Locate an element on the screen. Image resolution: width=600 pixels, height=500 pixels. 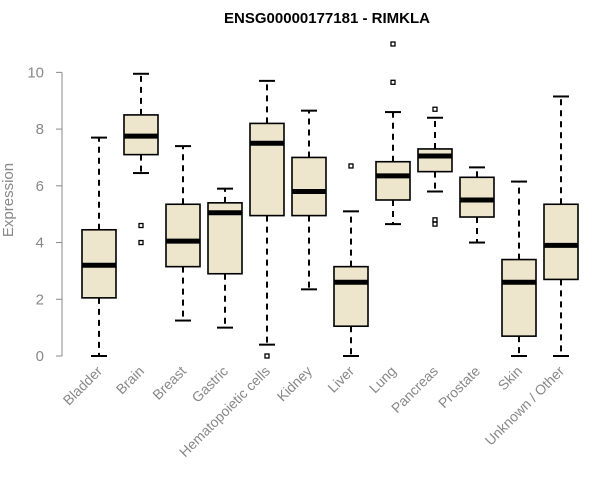
x-category-label: Prostate is located at coordinates (459, 387).